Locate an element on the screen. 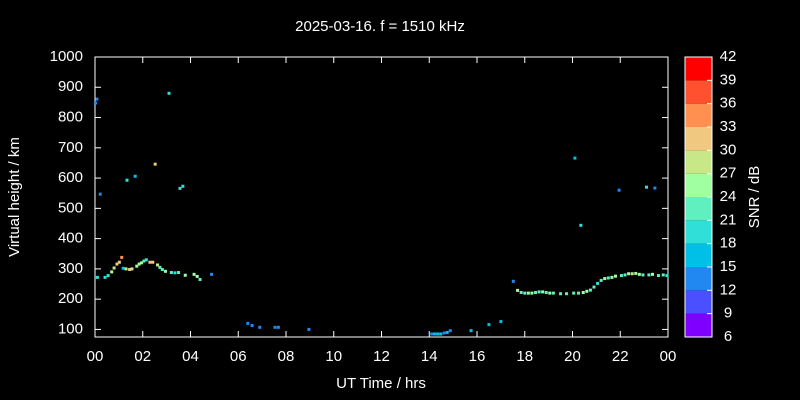 The image size is (800, 400). y-tick-label: 700 is located at coordinates (70, 147).